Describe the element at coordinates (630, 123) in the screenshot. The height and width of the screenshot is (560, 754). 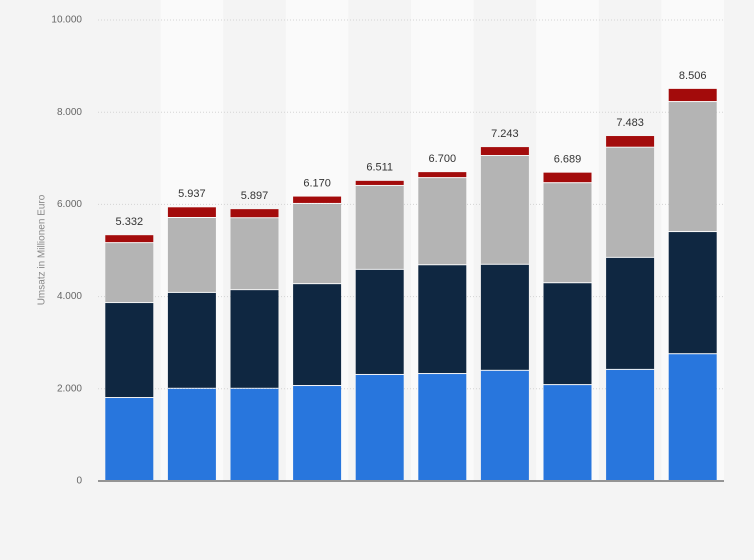
I see `total-label: 7.483` at that location.